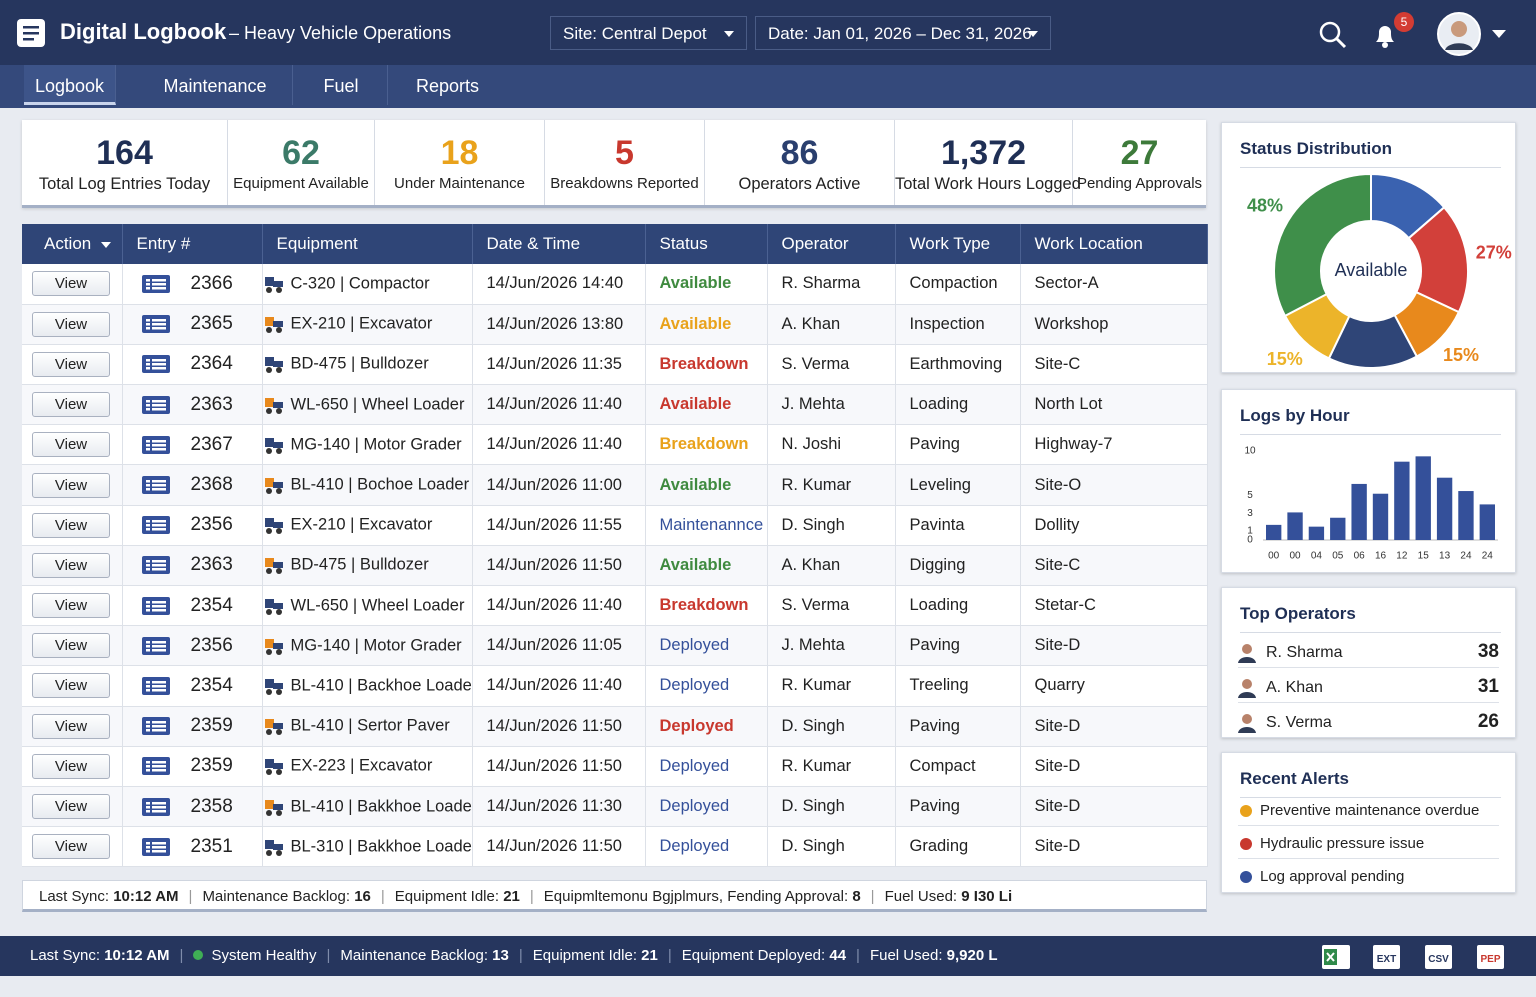 The height and width of the screenshot is (997, 1536). What do you see at coordinates (1114, 686) in the screenshot?
I see `location-cell: Quarry` at bounding box center [1114, 686].